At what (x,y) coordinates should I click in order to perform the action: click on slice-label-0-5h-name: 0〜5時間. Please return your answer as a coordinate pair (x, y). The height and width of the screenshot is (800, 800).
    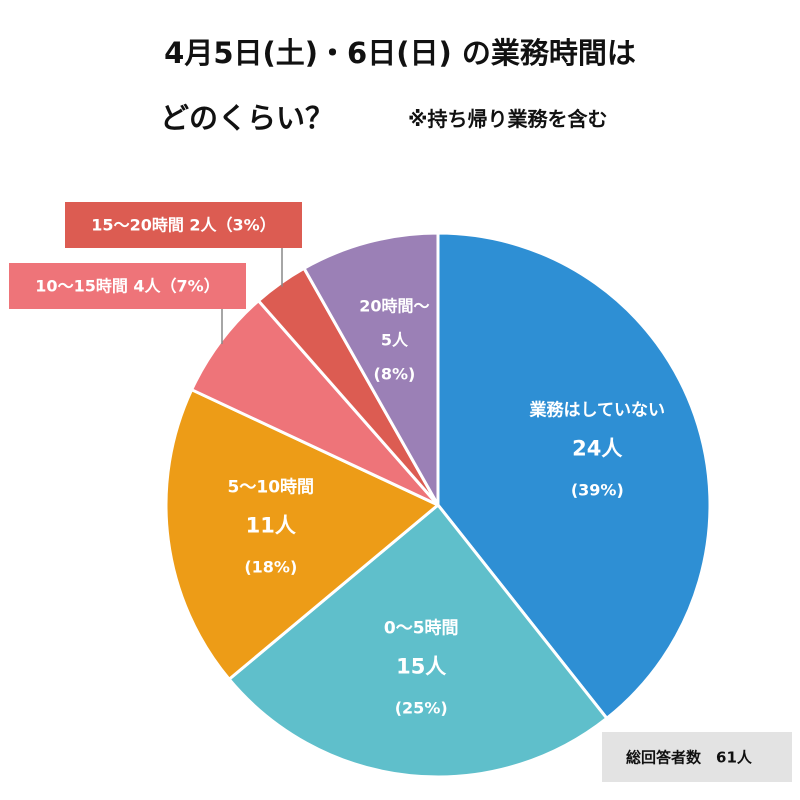
    Looking at the image, I should click on (421, 627).